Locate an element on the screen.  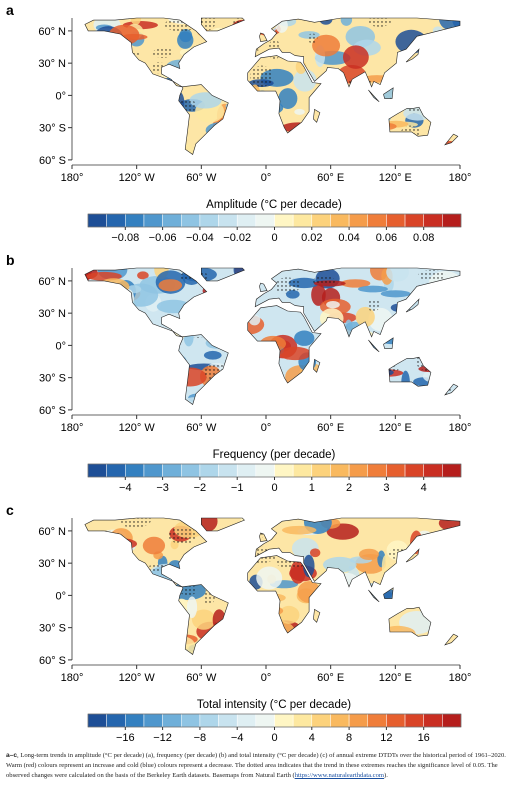
y-tick-label: 30° N is located at coordinates (52, 564).